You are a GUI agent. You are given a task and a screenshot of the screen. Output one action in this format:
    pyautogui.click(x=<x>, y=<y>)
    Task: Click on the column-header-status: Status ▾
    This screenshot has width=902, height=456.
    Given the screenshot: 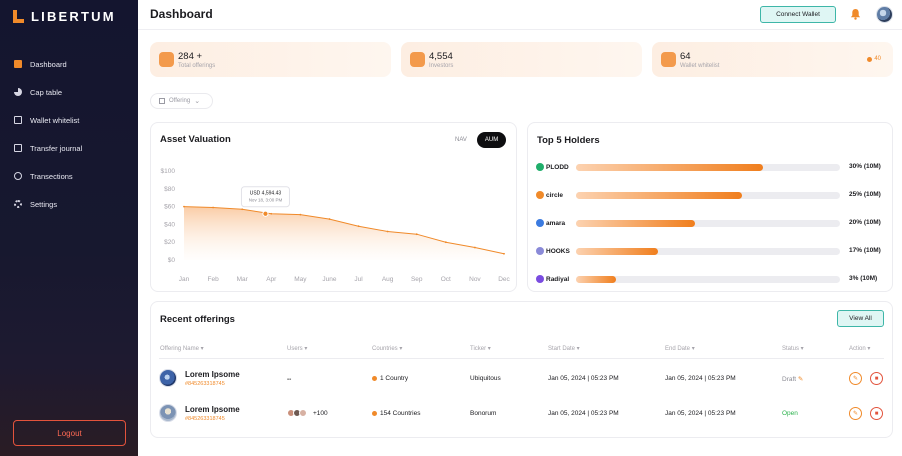 What is the action you would take?
    pyautogui.click(x=793, y=349)
    